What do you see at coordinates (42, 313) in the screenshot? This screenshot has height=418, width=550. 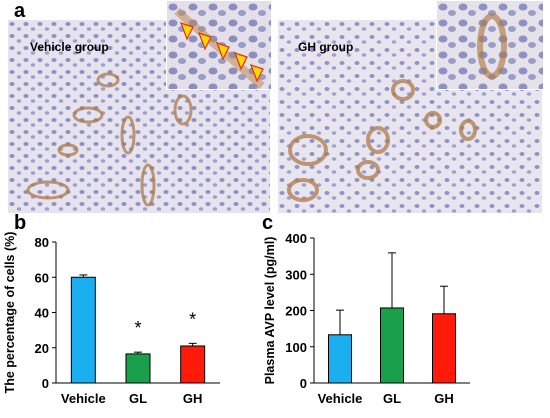 I see `y-tick-label: 40` at bounding box center [42, 313].